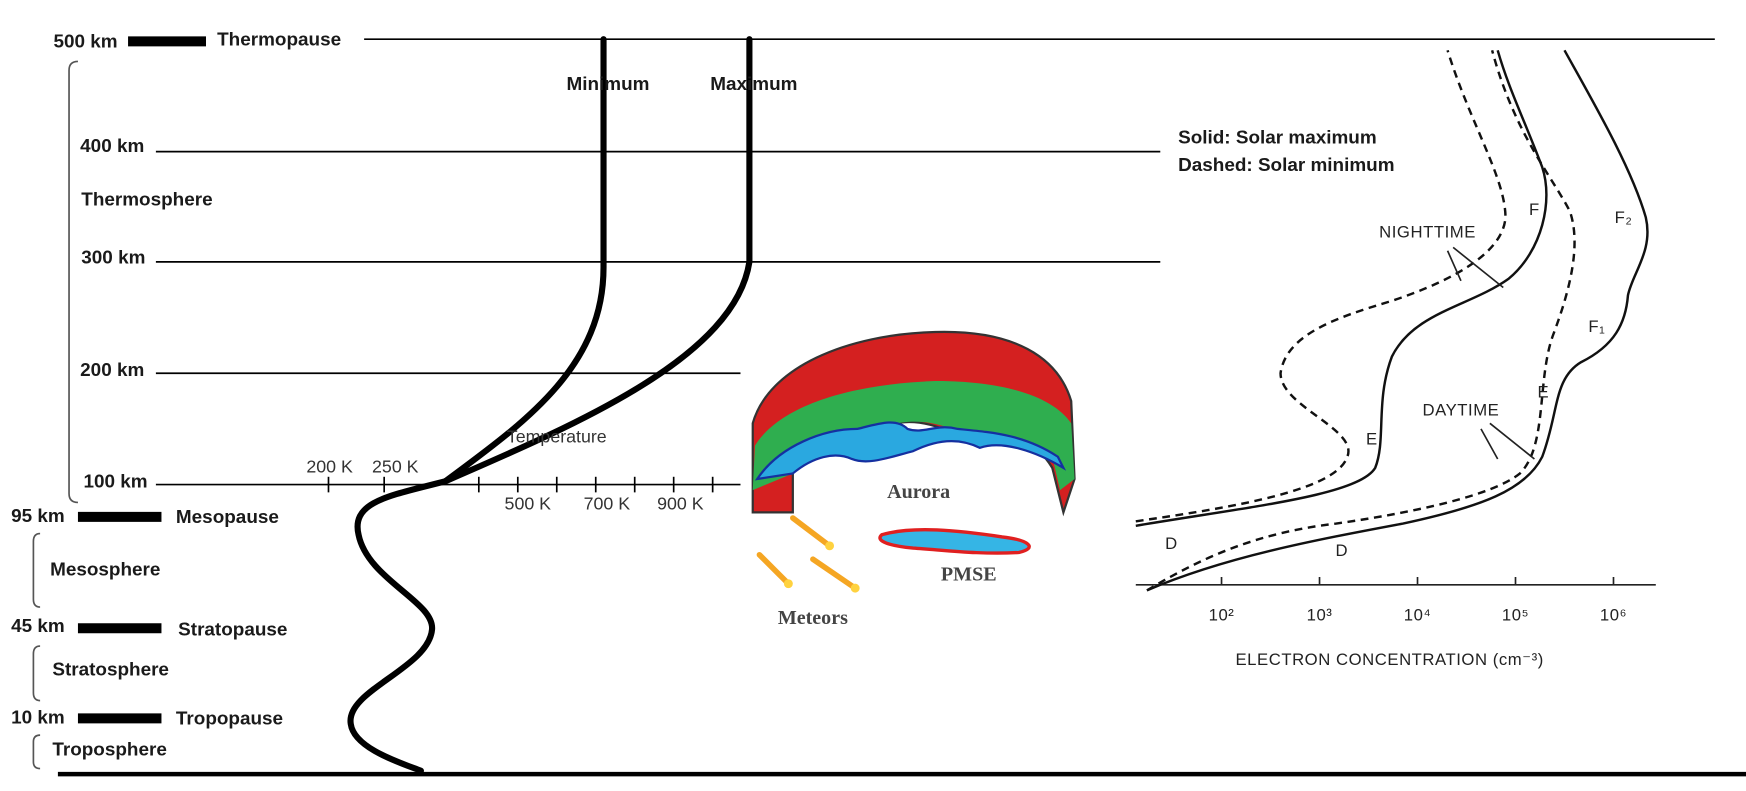  What do you see at coordinates (808, 554) in the screenshot?
I see `meteor-streaks` at bounding box center [808, 554].